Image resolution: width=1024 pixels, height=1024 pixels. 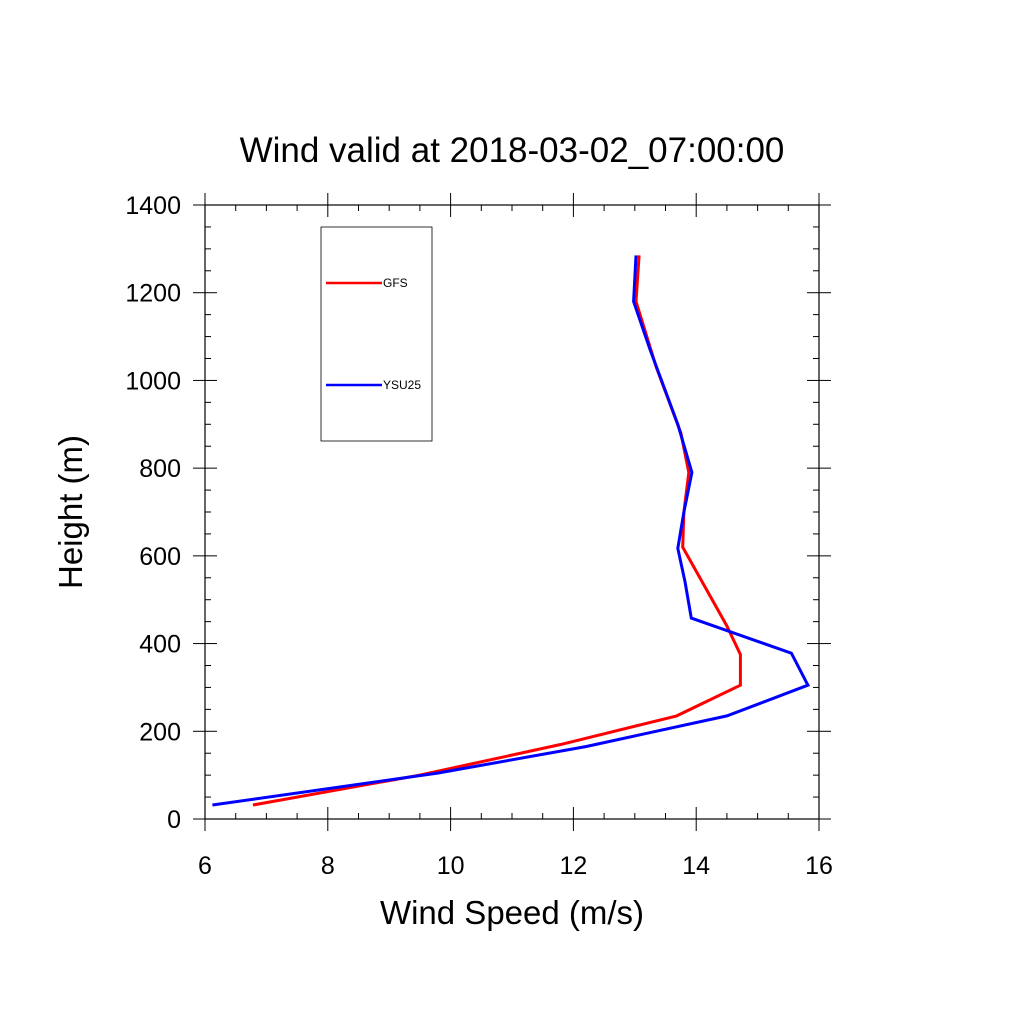 What do you see at coordinates (153, 294) in the screenshot?
I see `y-tick-label: 1200` at bounding box center [153, 294].